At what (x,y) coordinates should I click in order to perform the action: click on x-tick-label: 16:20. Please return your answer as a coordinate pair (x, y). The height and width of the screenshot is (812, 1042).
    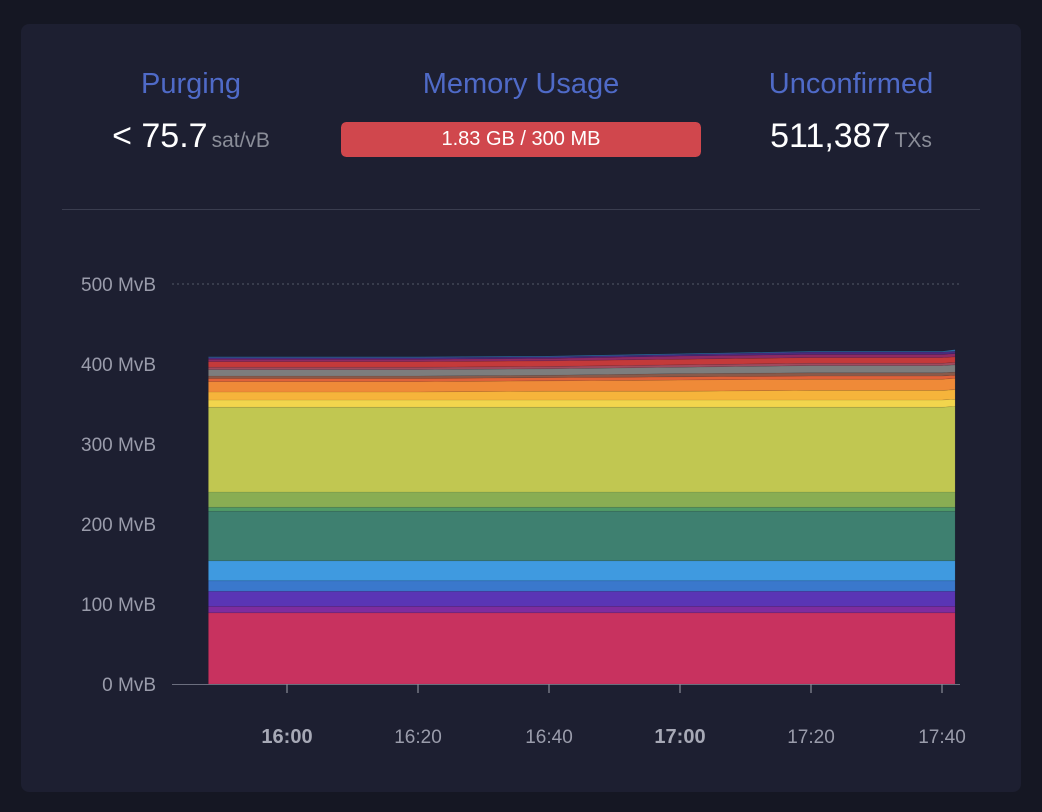
    Looking at the image, I should click on (418, 737).